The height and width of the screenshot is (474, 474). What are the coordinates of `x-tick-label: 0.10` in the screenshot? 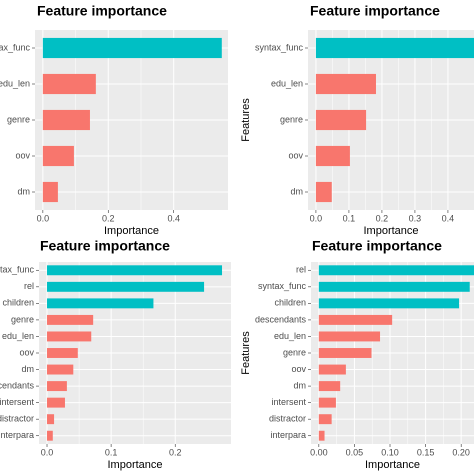 It's located at (390, 452).